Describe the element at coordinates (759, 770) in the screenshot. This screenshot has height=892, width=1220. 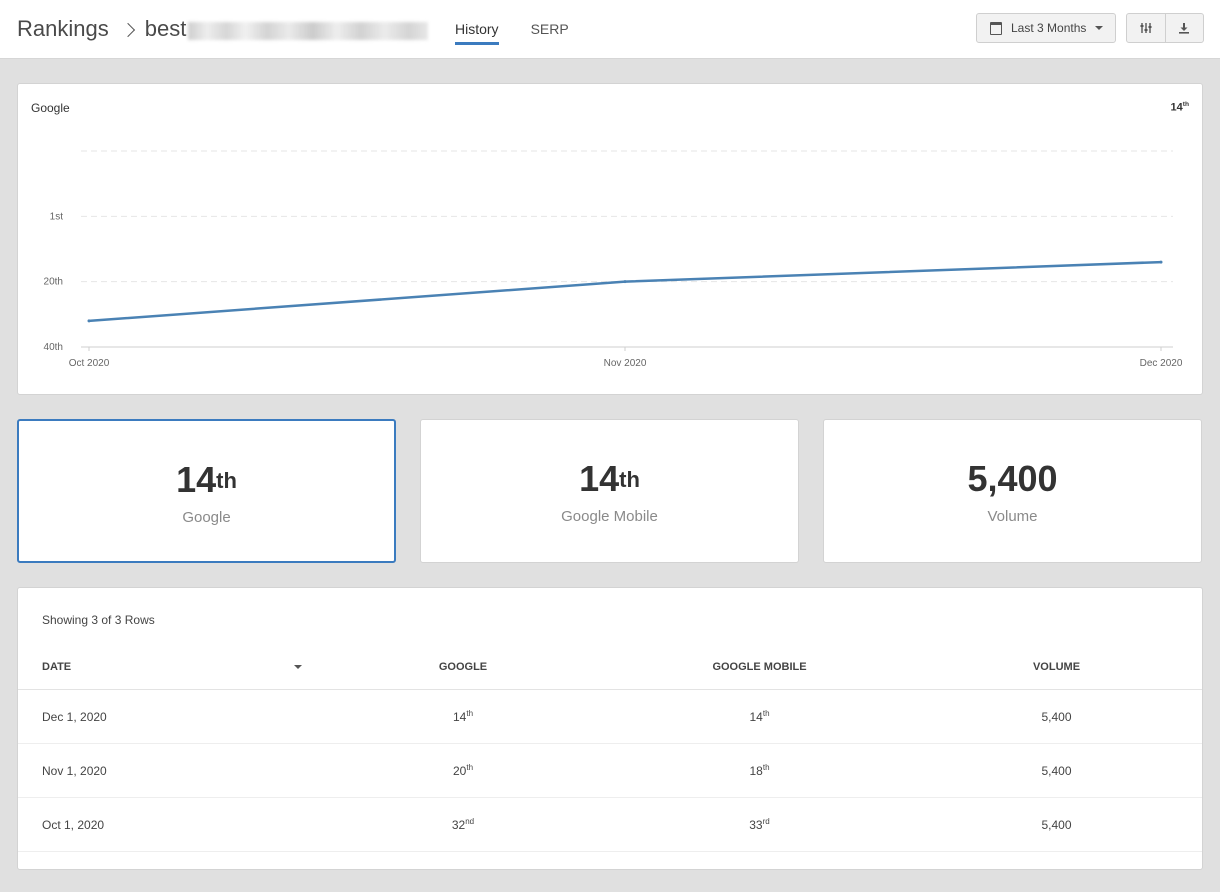
I see `cell-google-mobile: 18th` at that location.